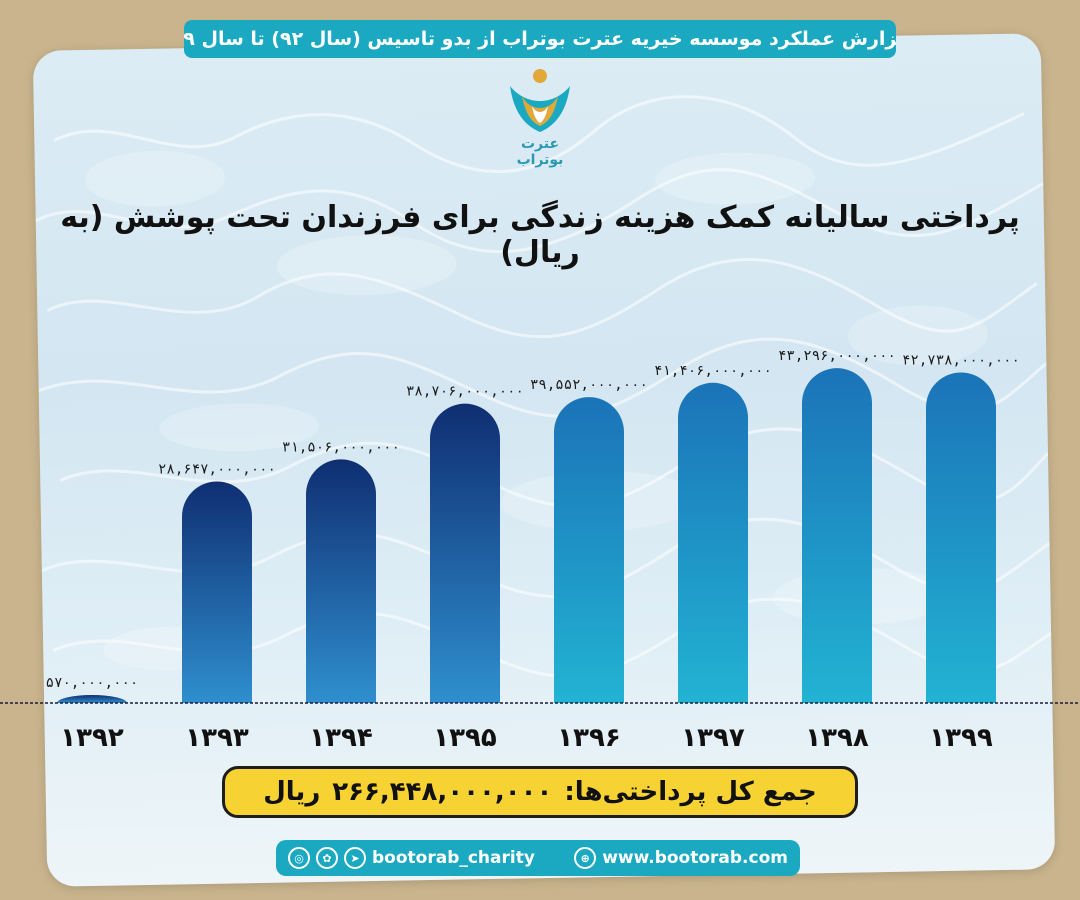  What do you see at coordinates (540, 100) in the screenshot?
I see `charity-logo` at bounding box center [540, 100].